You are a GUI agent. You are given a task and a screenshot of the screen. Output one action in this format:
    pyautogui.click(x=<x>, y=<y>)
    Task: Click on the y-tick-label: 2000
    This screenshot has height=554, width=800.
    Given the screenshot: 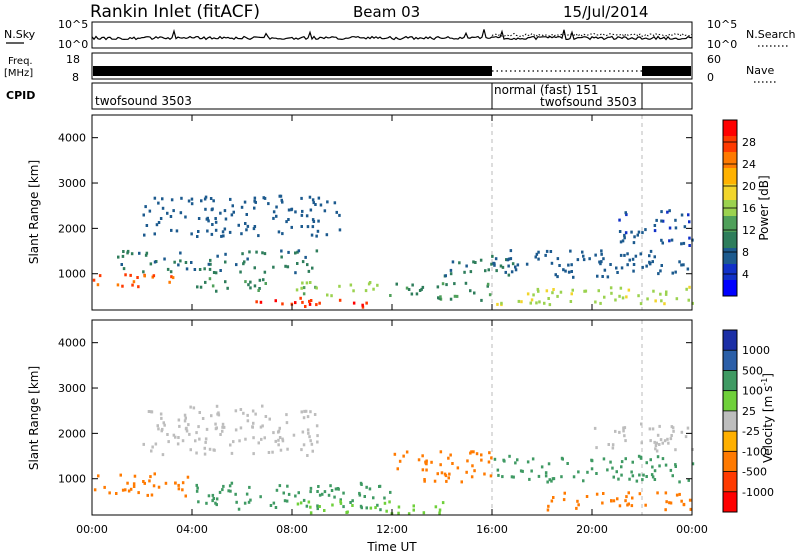 What is the action you would take?
    pyautogui.click(x=72, y=433)
    